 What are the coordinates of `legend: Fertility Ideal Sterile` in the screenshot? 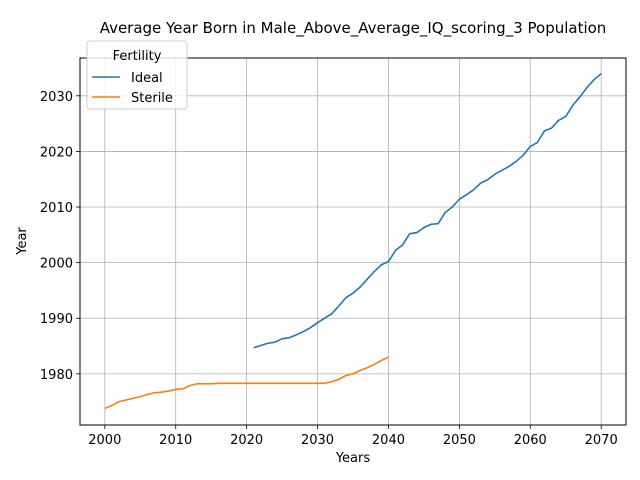 It's located at (137, 75).